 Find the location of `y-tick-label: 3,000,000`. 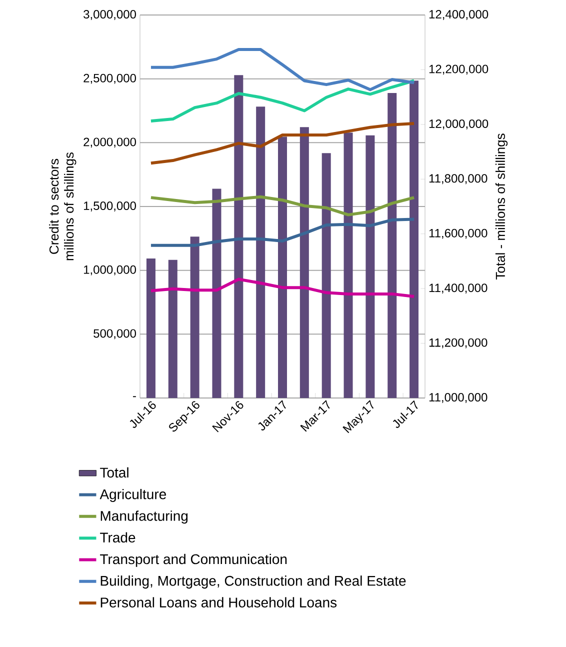

y-tick-label: 3,000,000 is located at coordinates (110, 15).